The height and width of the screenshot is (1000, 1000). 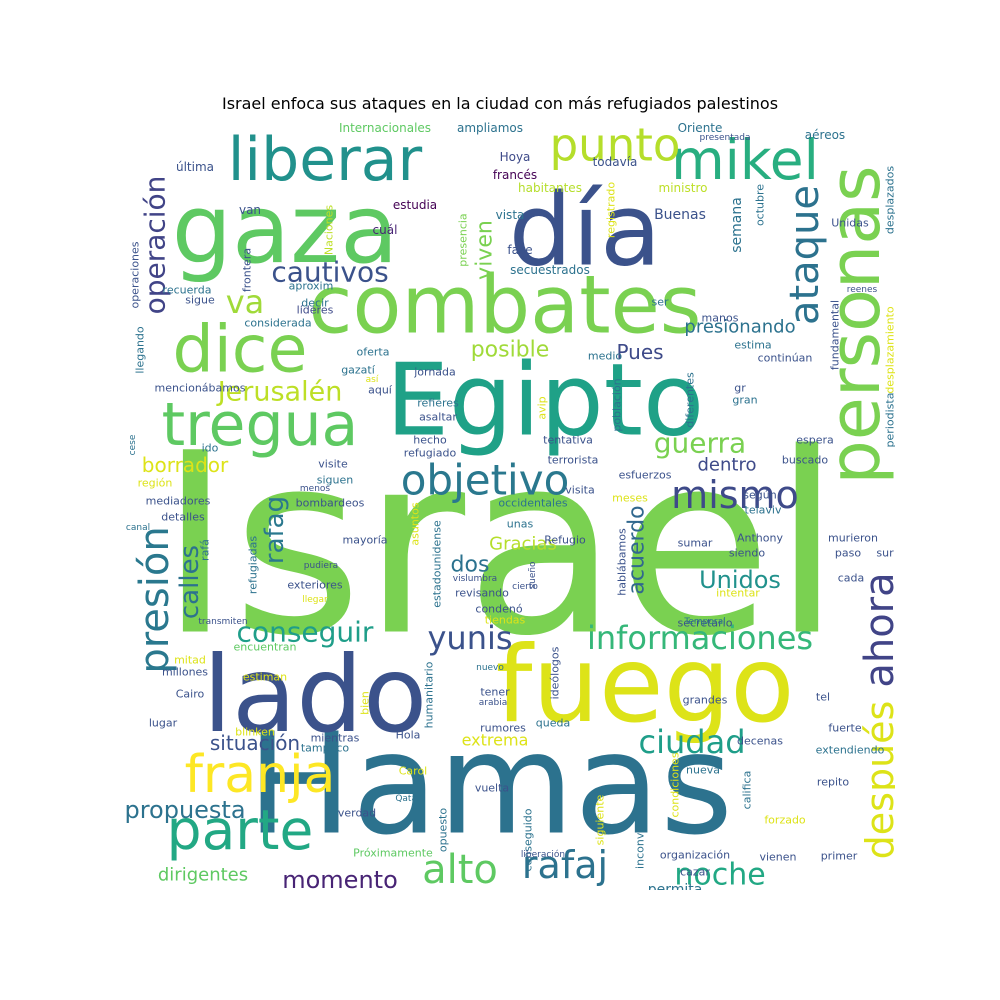 What do you see at coordinates (190, 694) in the screenshot?
I see `word-167: Cairo` at bounding box center [190, 694].